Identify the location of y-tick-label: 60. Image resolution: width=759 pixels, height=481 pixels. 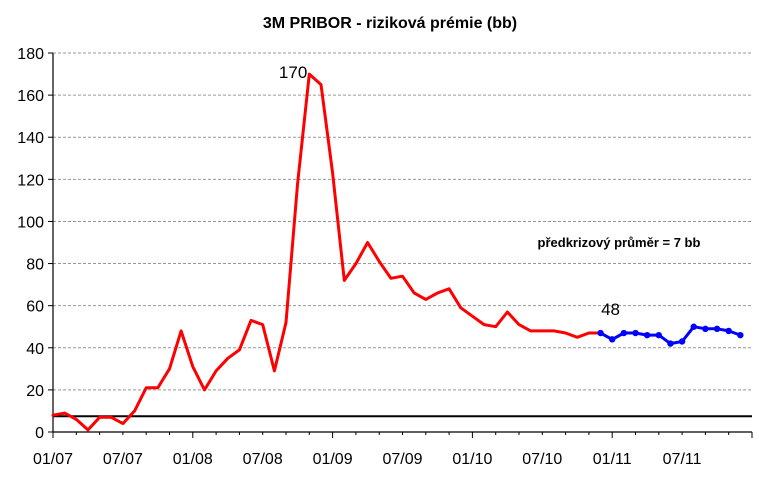
(35, 307).